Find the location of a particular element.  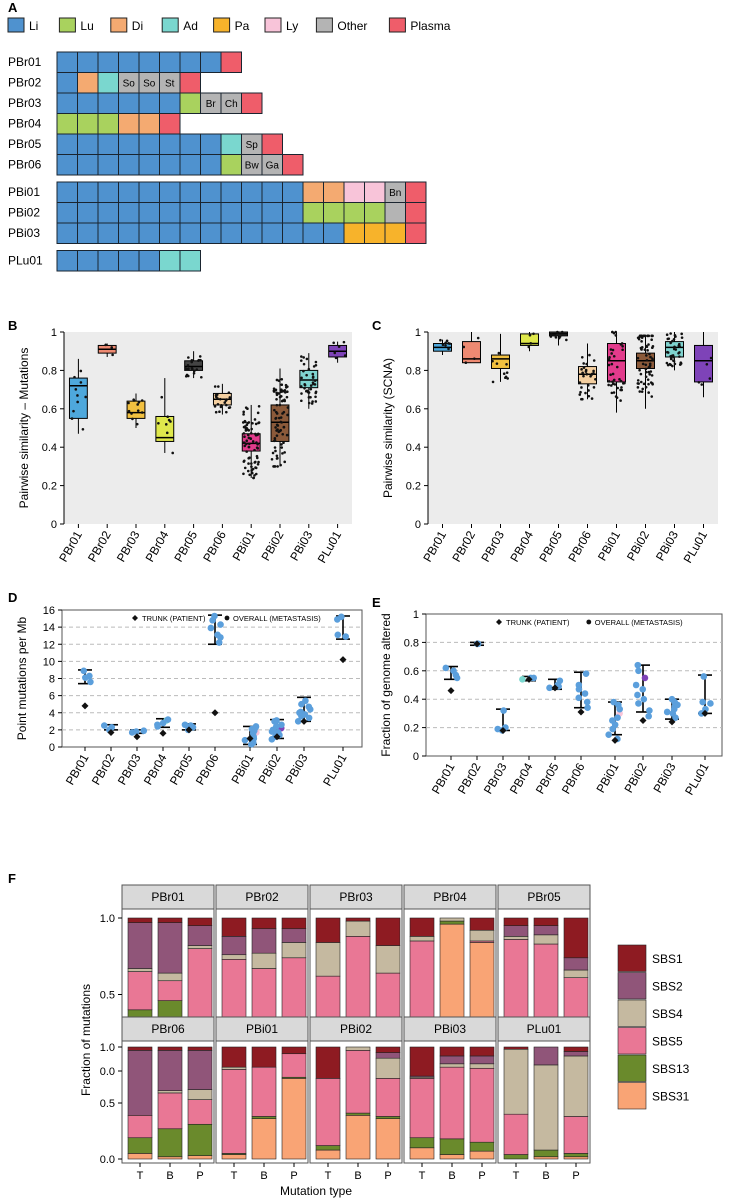

facet-strip is located at coordinates (356, 897).